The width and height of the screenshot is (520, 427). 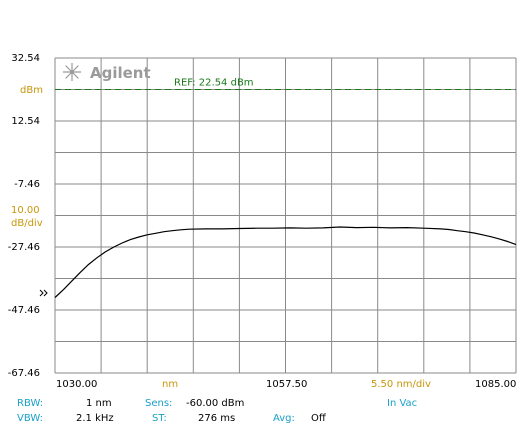 I want to click on scale-value-label: 10.00, so click(x=25, y=210).